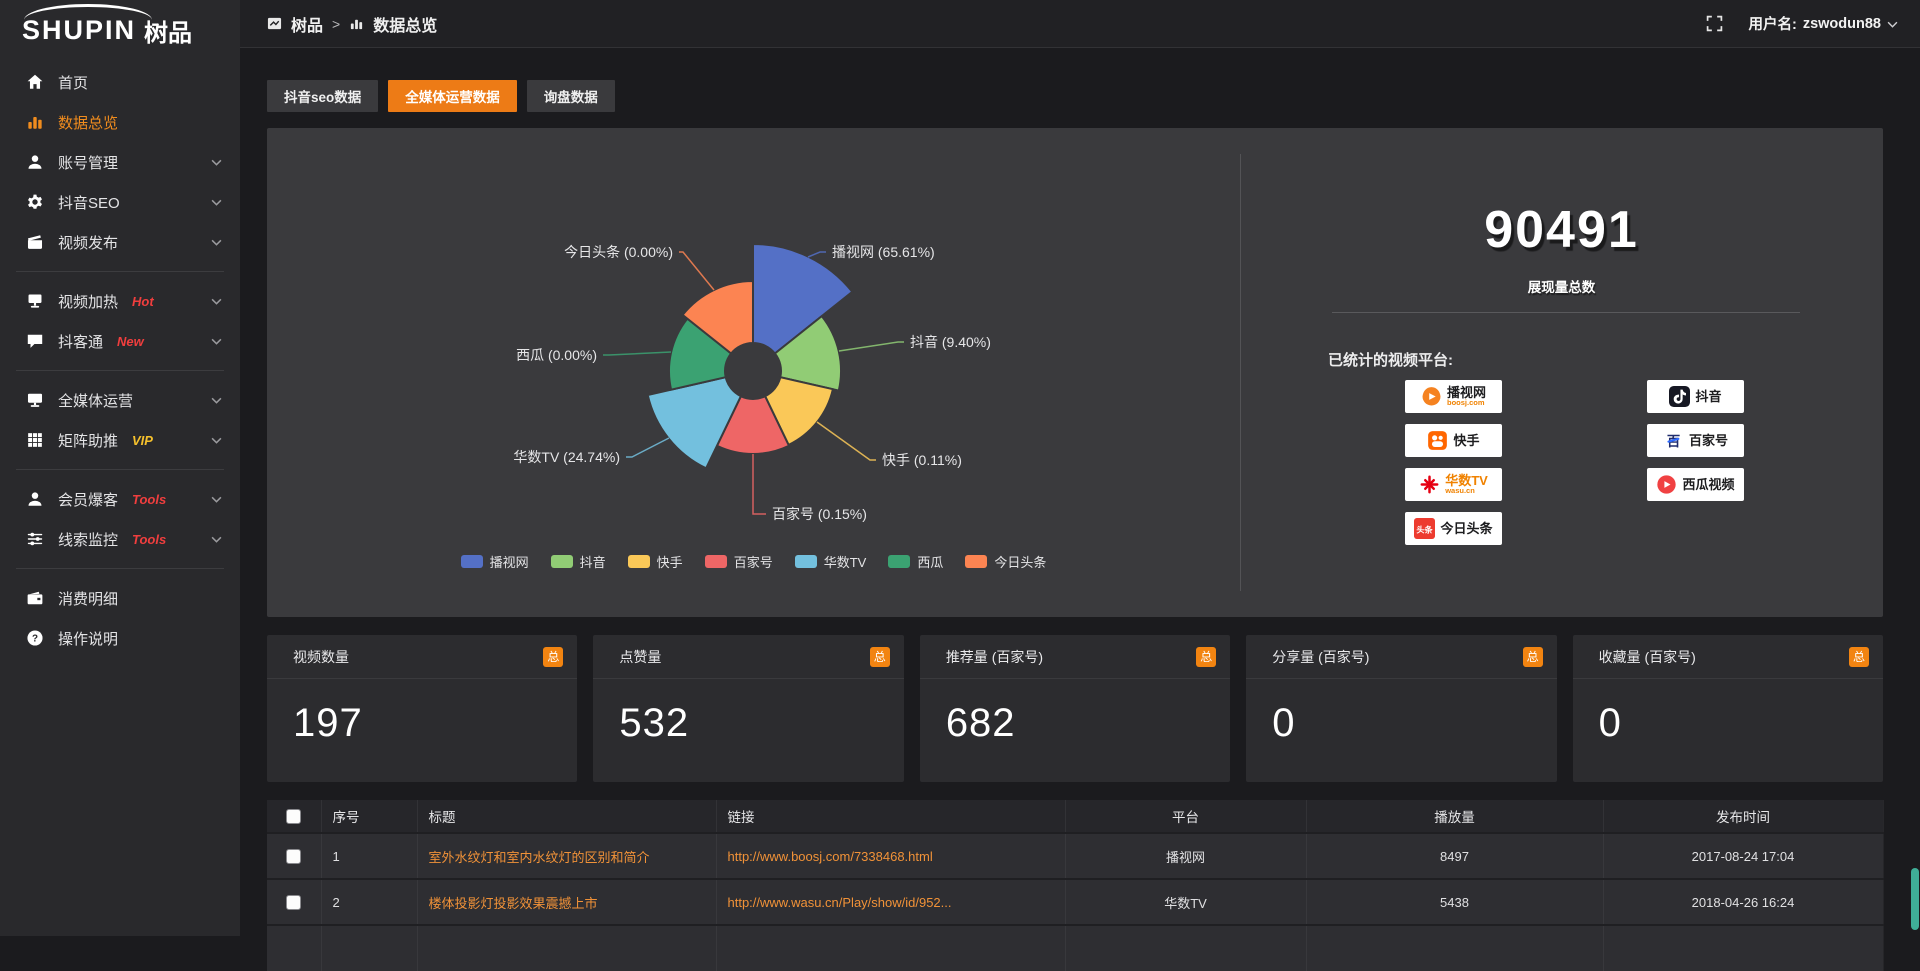 Image resolution: width=1920 pixels, height=971 pixels. I want to click on user-menu: 用户名: zswodun88, so click(1824, 23).